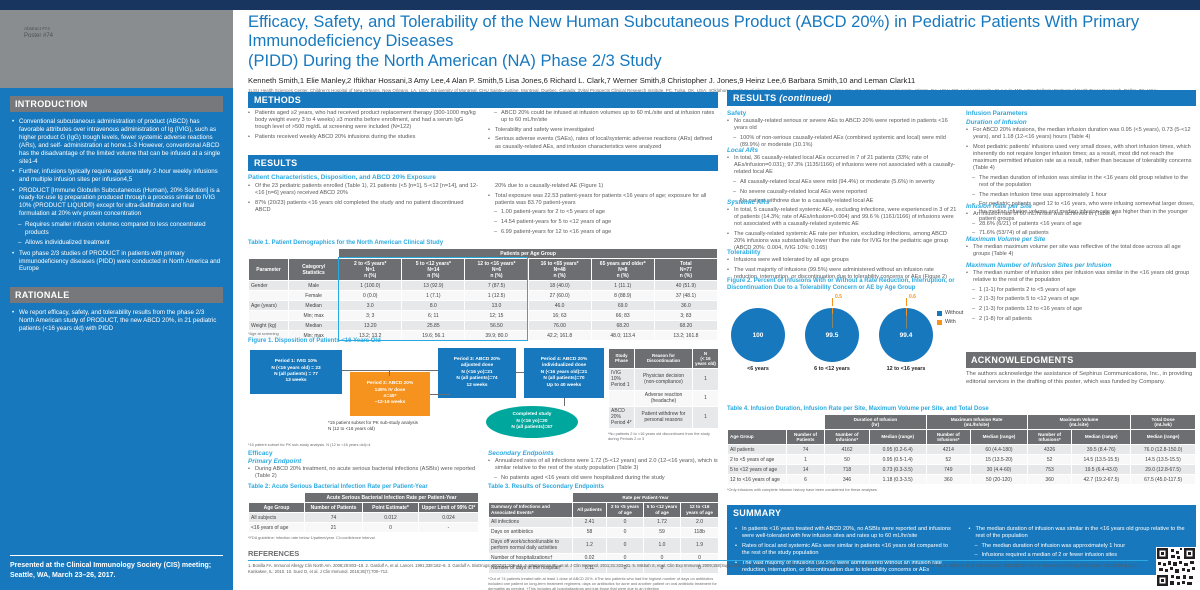  What do you see at coordinates (363, 517) in the screenshot?
I see `table-row: All subjects 74 0.012 0.024` at bounding box center [363, 517].